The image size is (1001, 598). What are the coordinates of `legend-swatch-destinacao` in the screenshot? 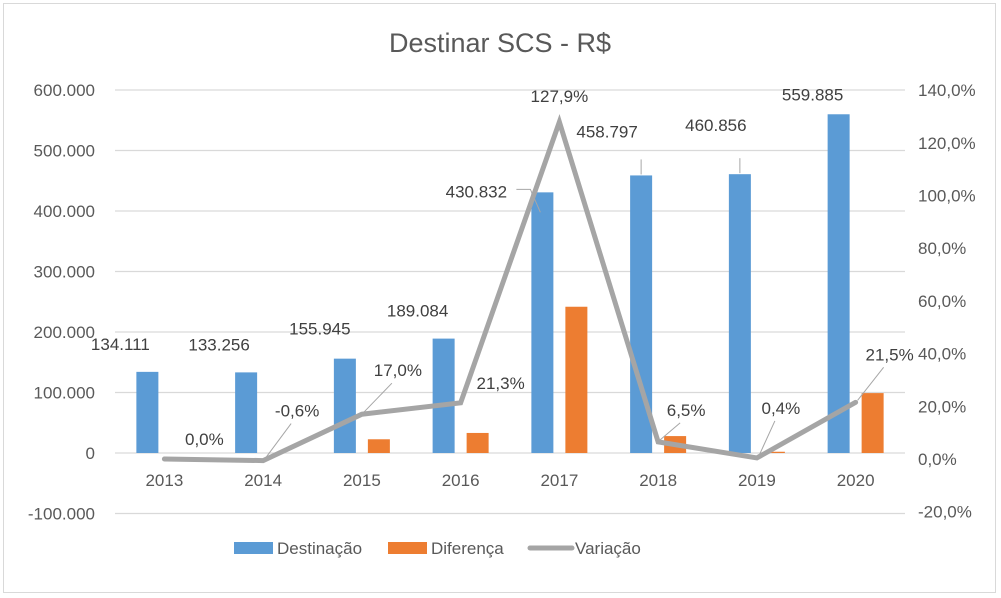 It's located at (253, 548).